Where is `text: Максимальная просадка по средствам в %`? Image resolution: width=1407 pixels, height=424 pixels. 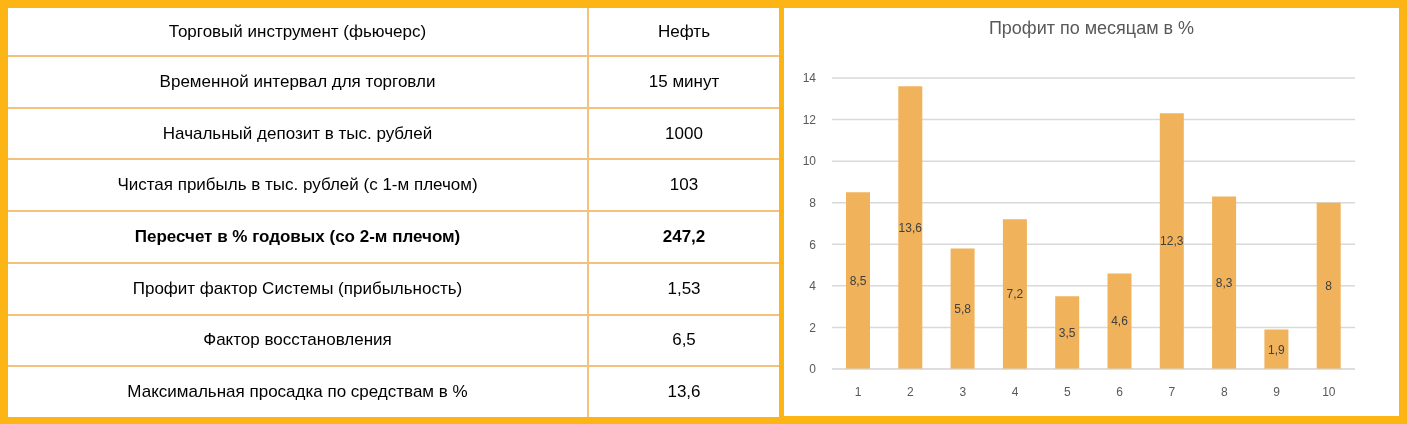 text: Максимальная просадка по средствам в % is located at coordinates (297, 392).